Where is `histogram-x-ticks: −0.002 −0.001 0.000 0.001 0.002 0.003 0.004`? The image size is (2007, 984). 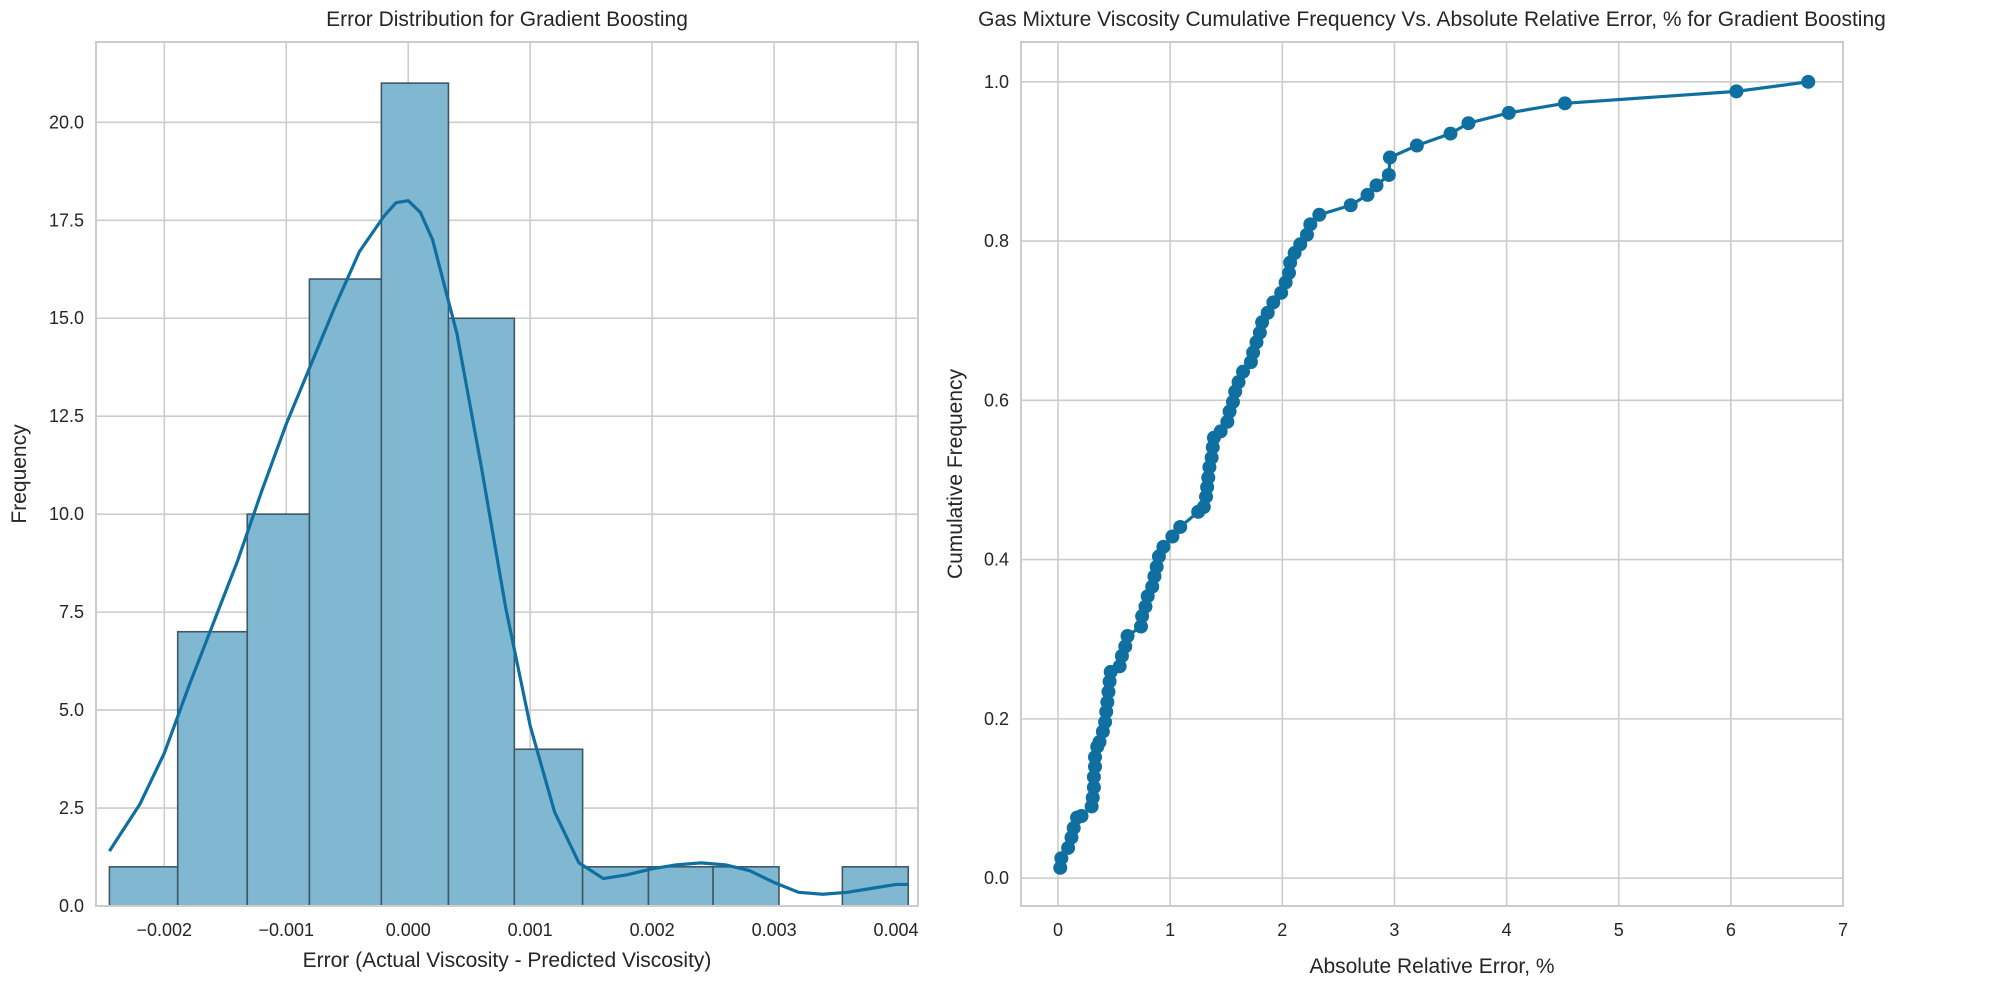
histogram-x-ticks: −0.002 −0.001 0.000 0.001 0.002 0.003 0.004 is located at coordinates (528, 930).